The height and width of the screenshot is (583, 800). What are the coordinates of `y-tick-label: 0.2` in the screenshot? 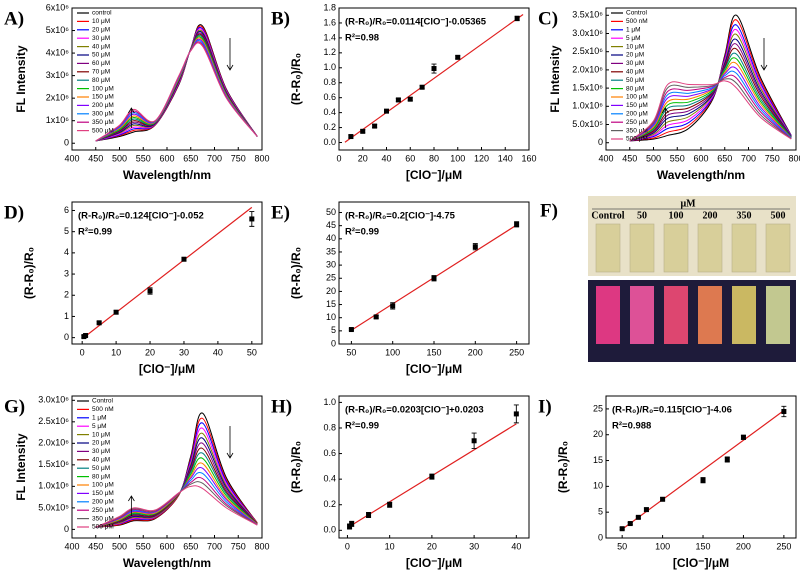 It's located at (329, 504).